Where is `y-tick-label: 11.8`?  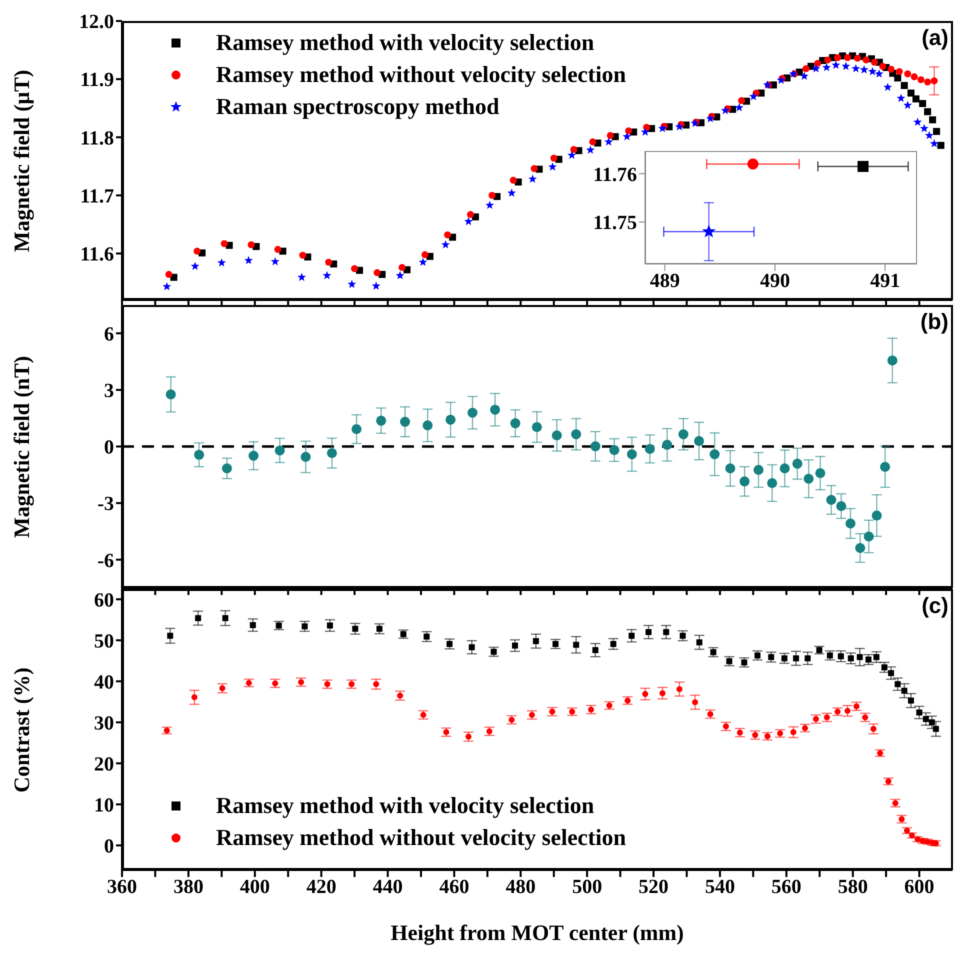
y-tick-label: 11.8 is located at coordinates (97, 138).